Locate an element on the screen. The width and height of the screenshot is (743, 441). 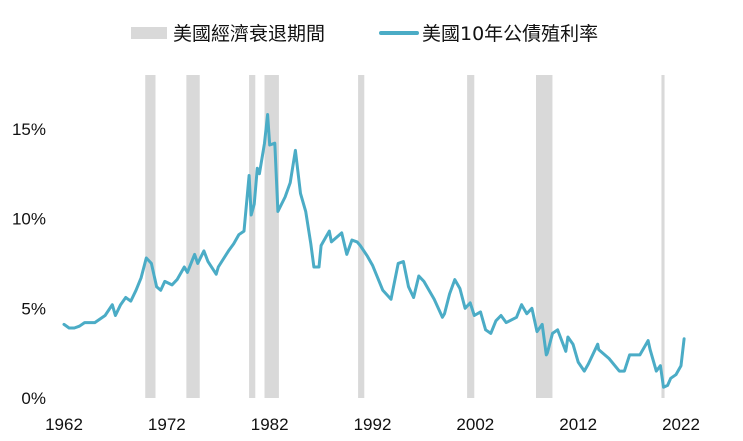
y-axis-ticks: 0% 5% 10% 15% is located at coordinates (29, 264).